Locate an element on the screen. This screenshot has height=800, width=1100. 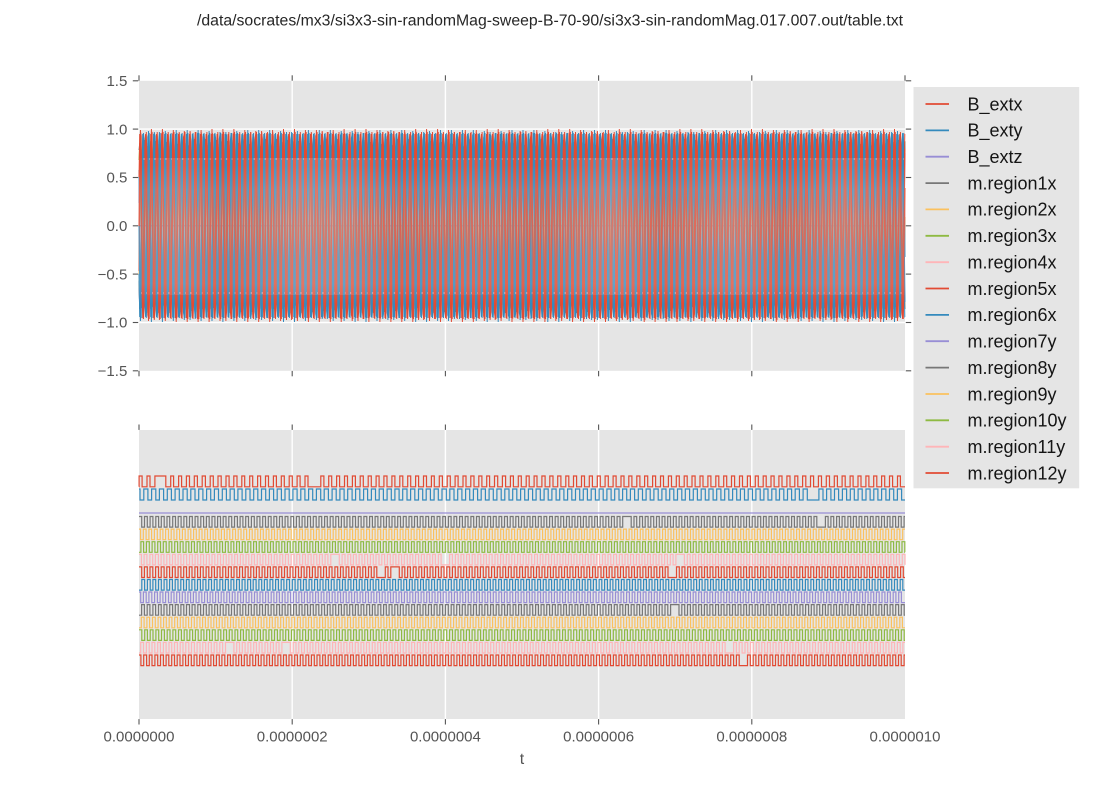
svg-text: m.region2x is located at coordinates (1012, 210).